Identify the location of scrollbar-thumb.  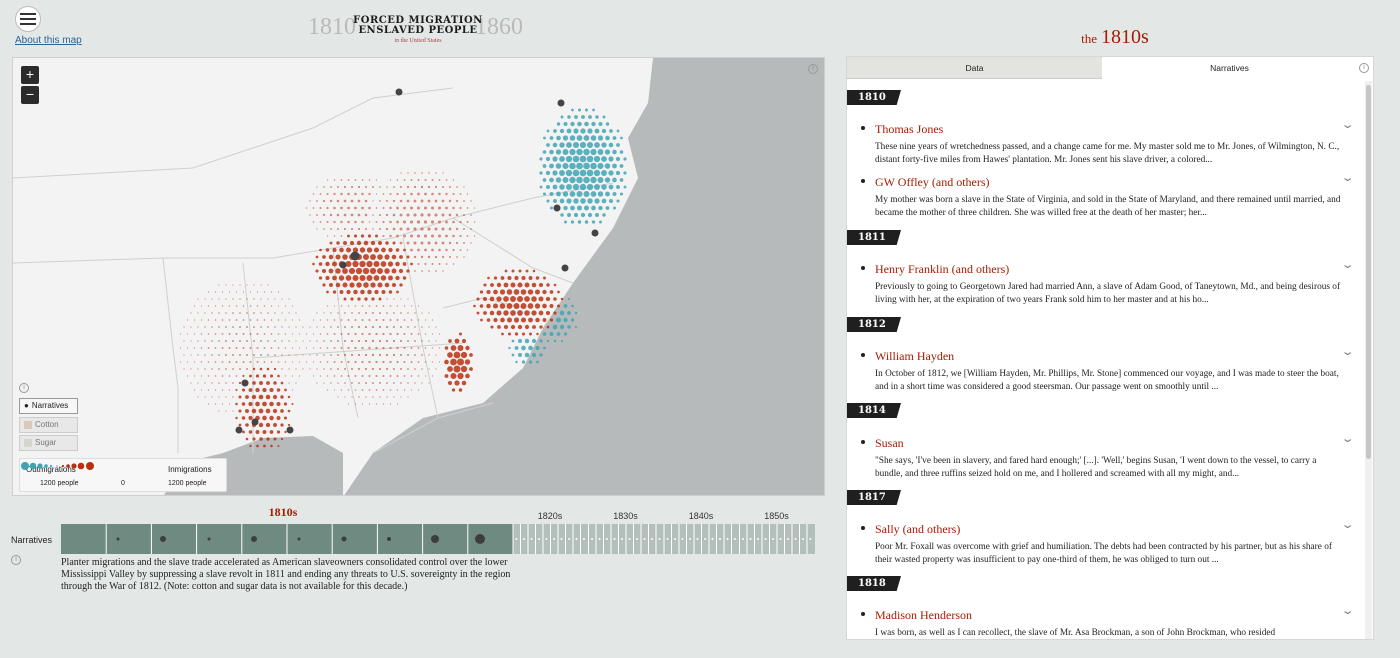
(1368, 272).